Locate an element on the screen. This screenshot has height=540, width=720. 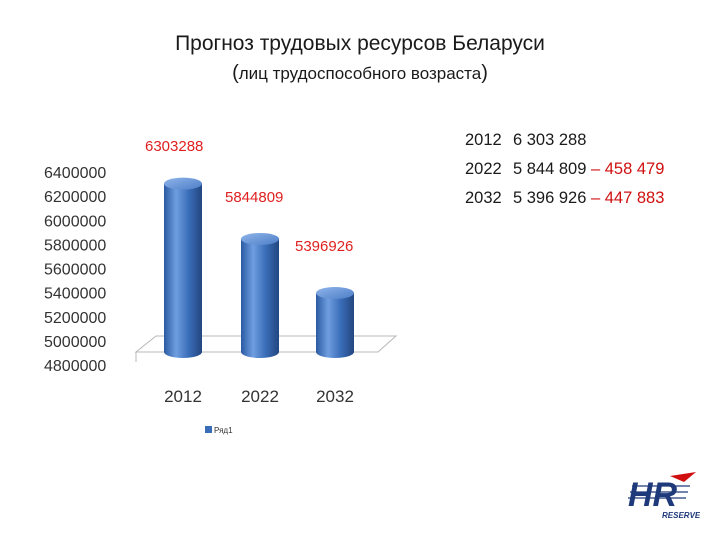
page-title: Прогноз трудовых ресурсов Беларуси is located at coordinates (360, 43).